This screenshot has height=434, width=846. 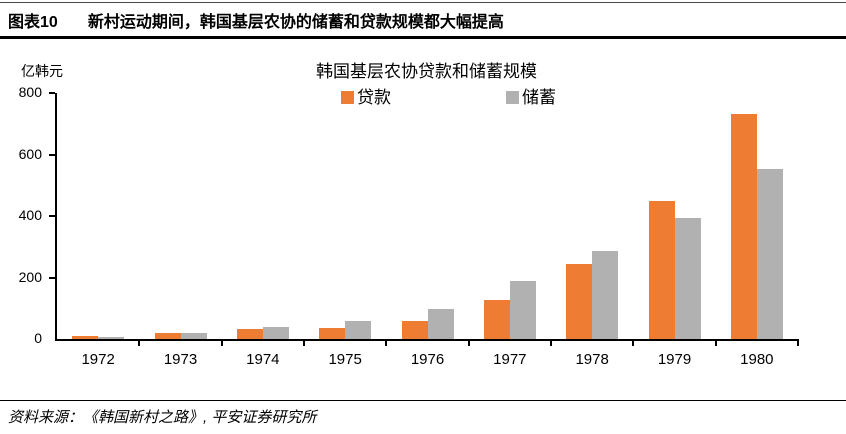 I want to click on figure-title: 新村运动期间，韩国基层农协的储蓄和贷款规模都大幅提高, so click(x=295, y=22).